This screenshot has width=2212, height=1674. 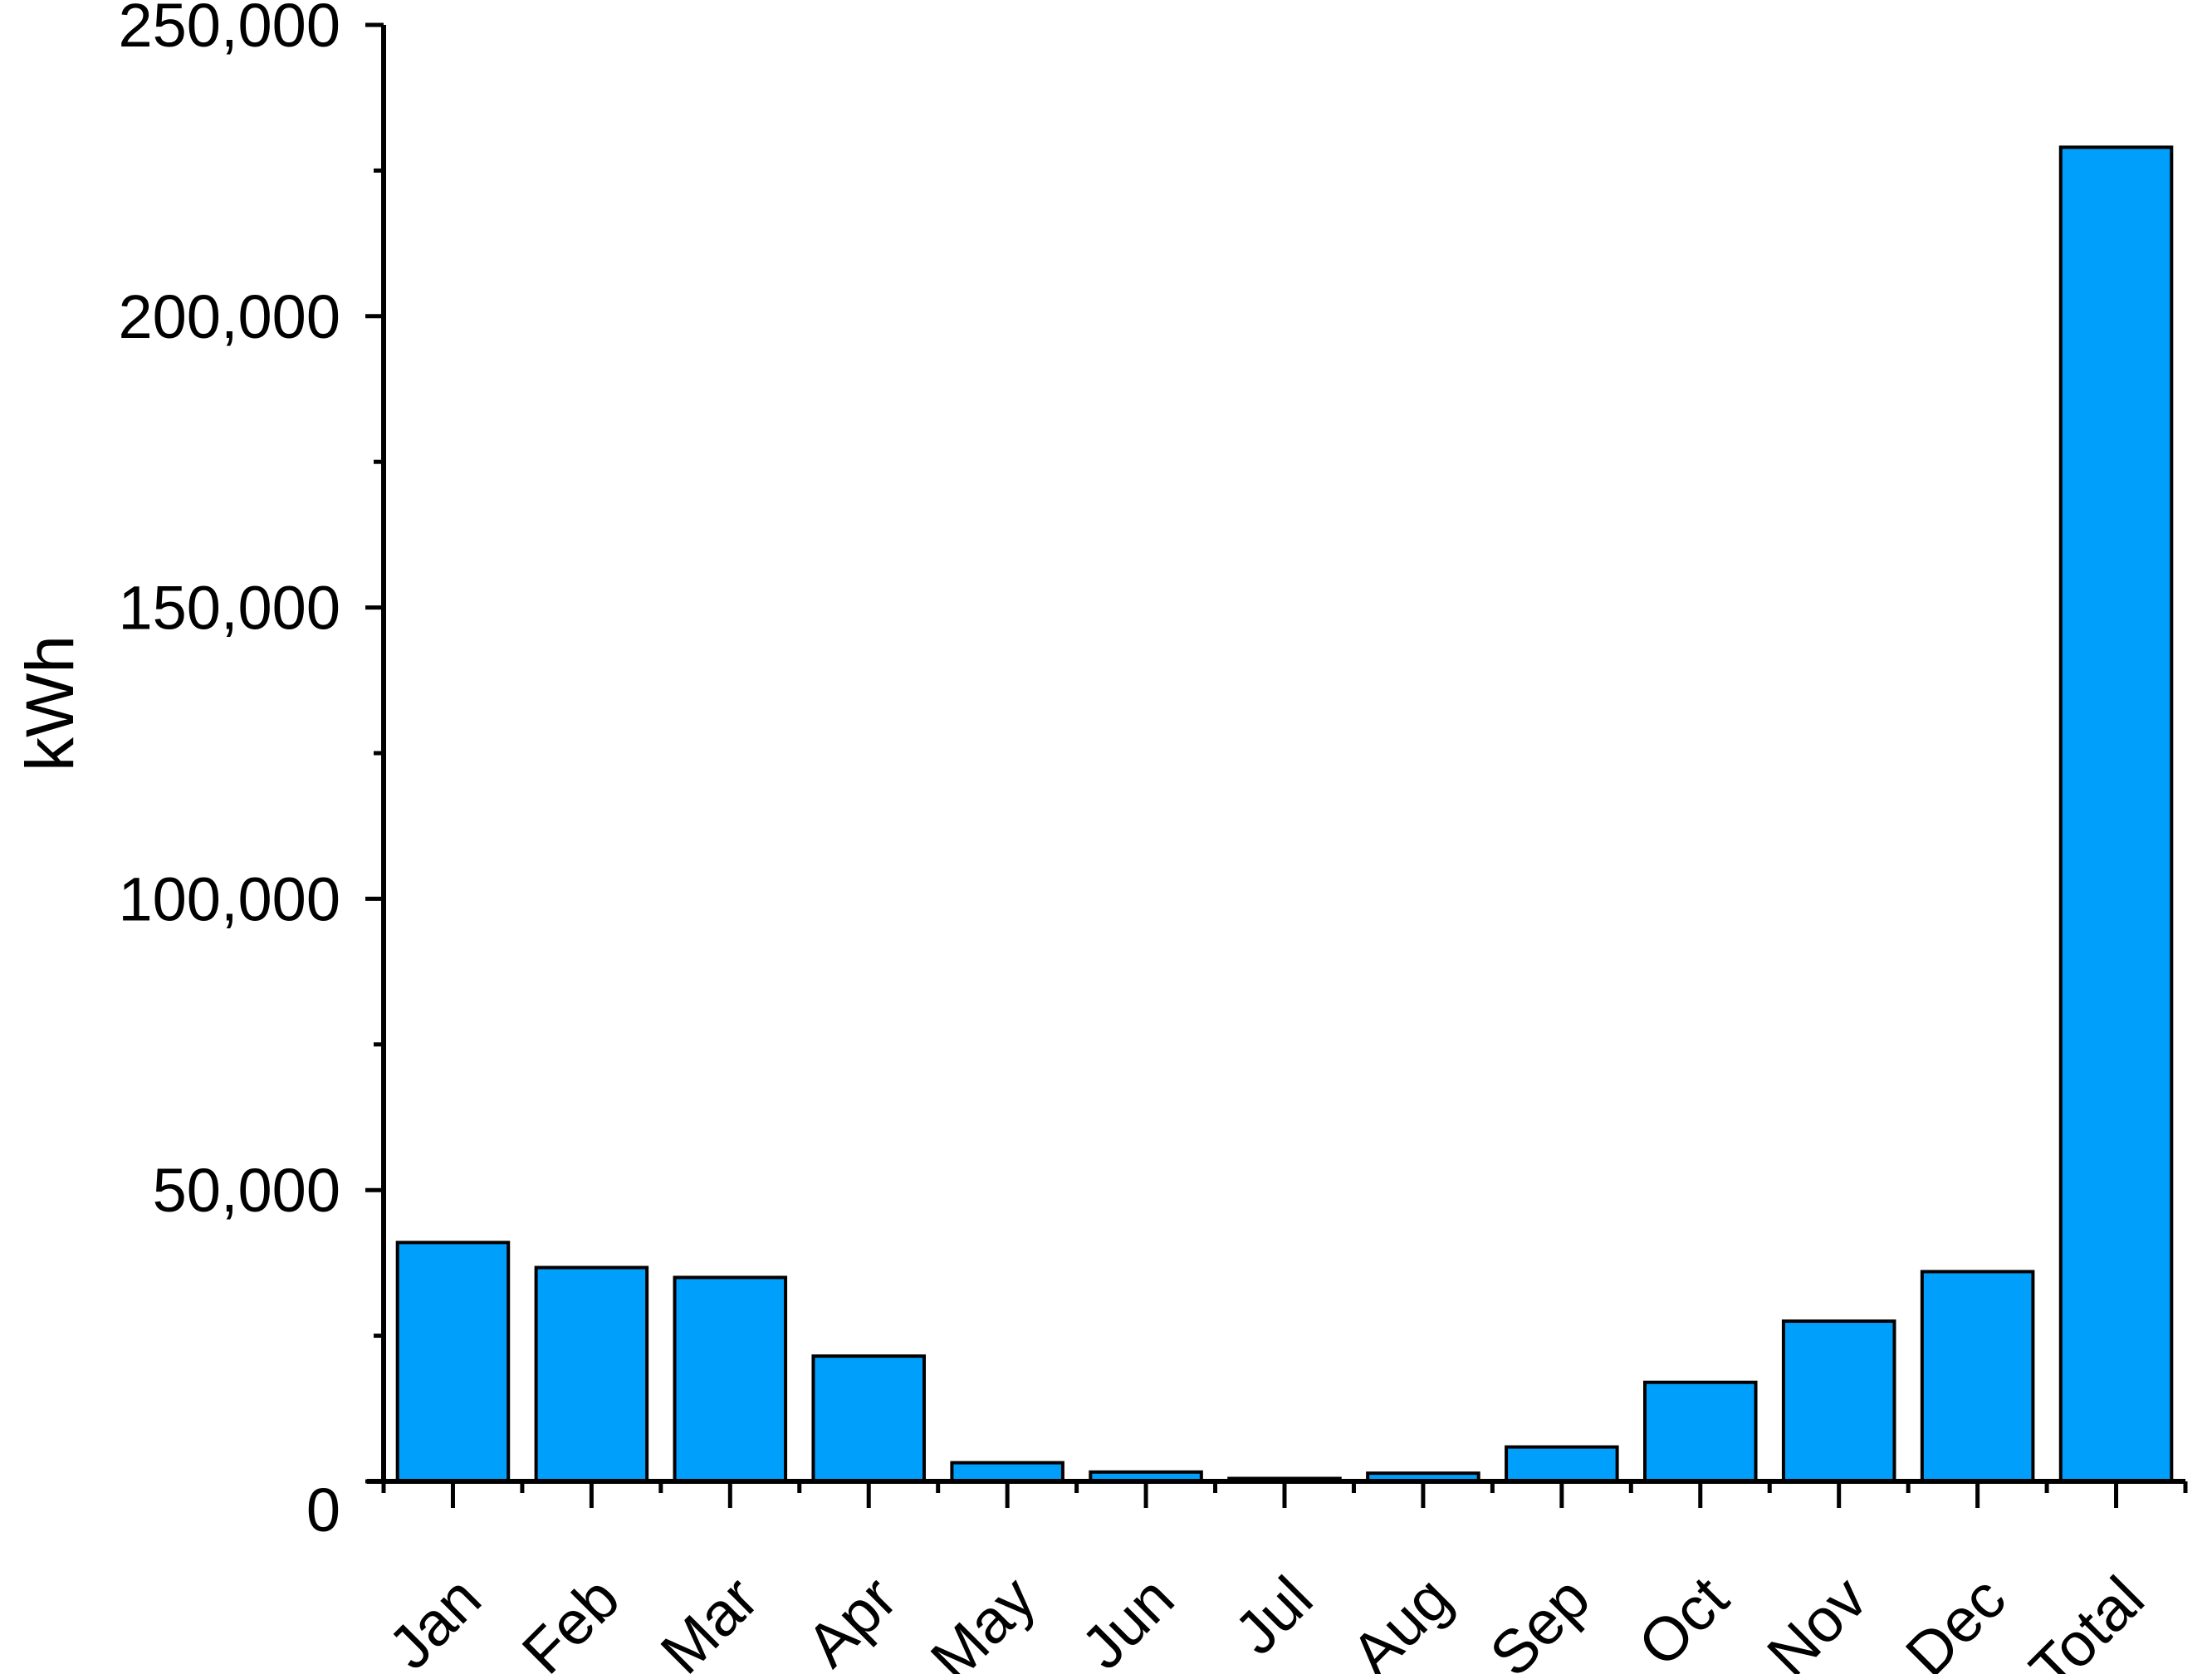 I want to click on x-tick-label-total: Total, so click(x=2087, y=1619).